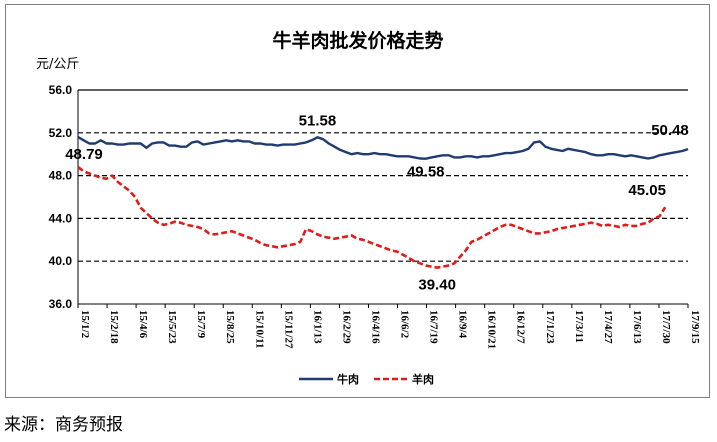 The width and height of the screenshot is (717, 442). What do you see at coordinates (423, 379) in the screenshot?
I see `legend-label: 羊肉` at bounding box center [423, 379].